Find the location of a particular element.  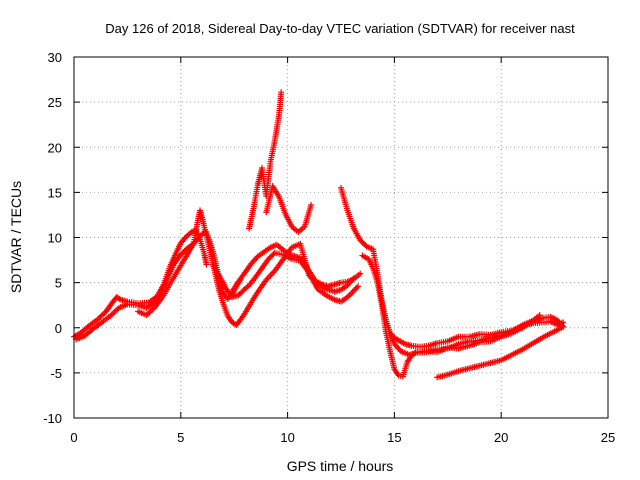

series-arc-k is located at coordinates (500, 352).